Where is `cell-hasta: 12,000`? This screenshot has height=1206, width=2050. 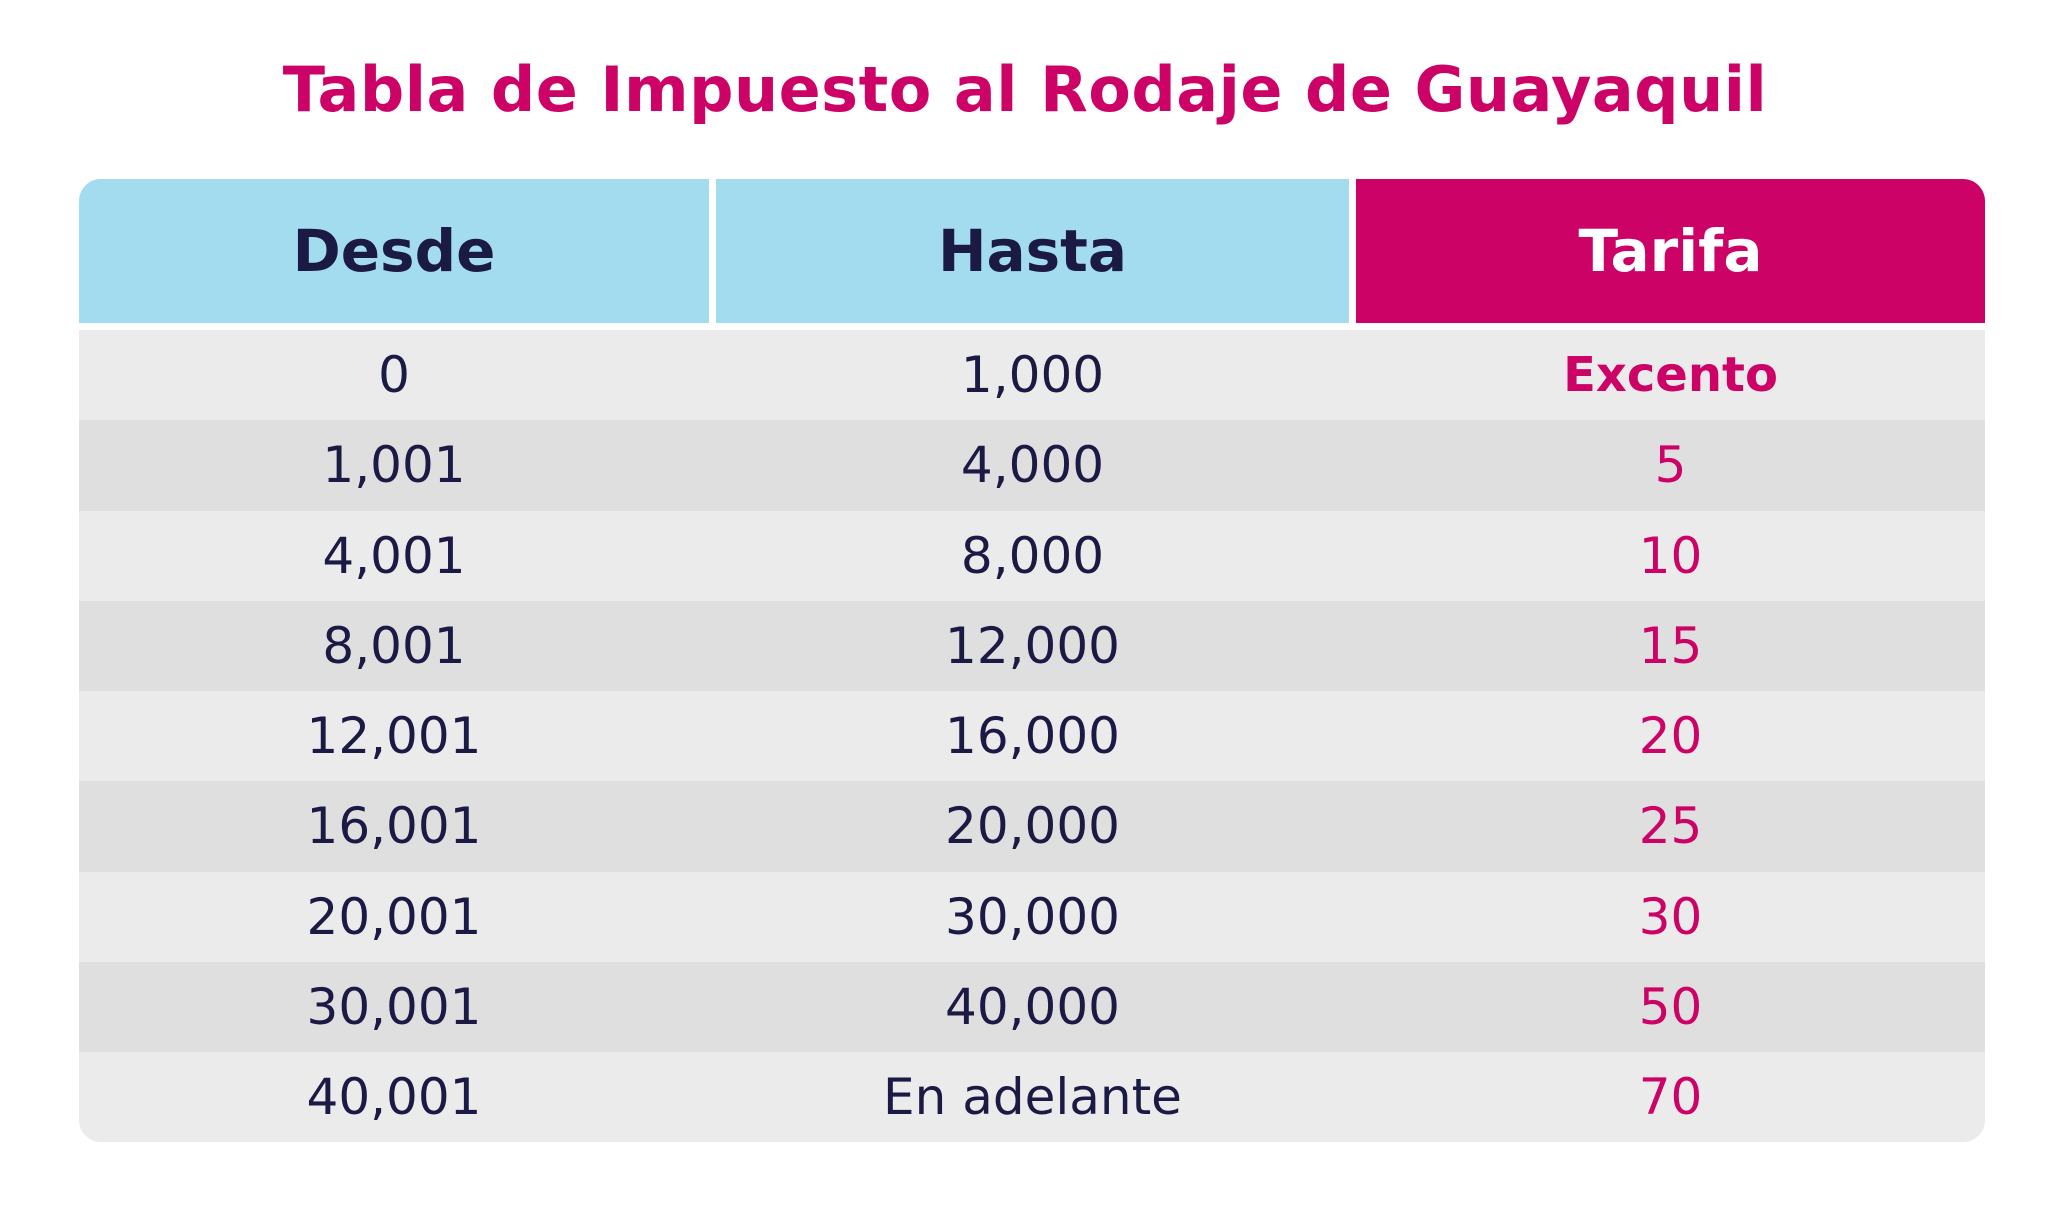 cell-hasta: 12,000 is located at coordinates (1032, 645).